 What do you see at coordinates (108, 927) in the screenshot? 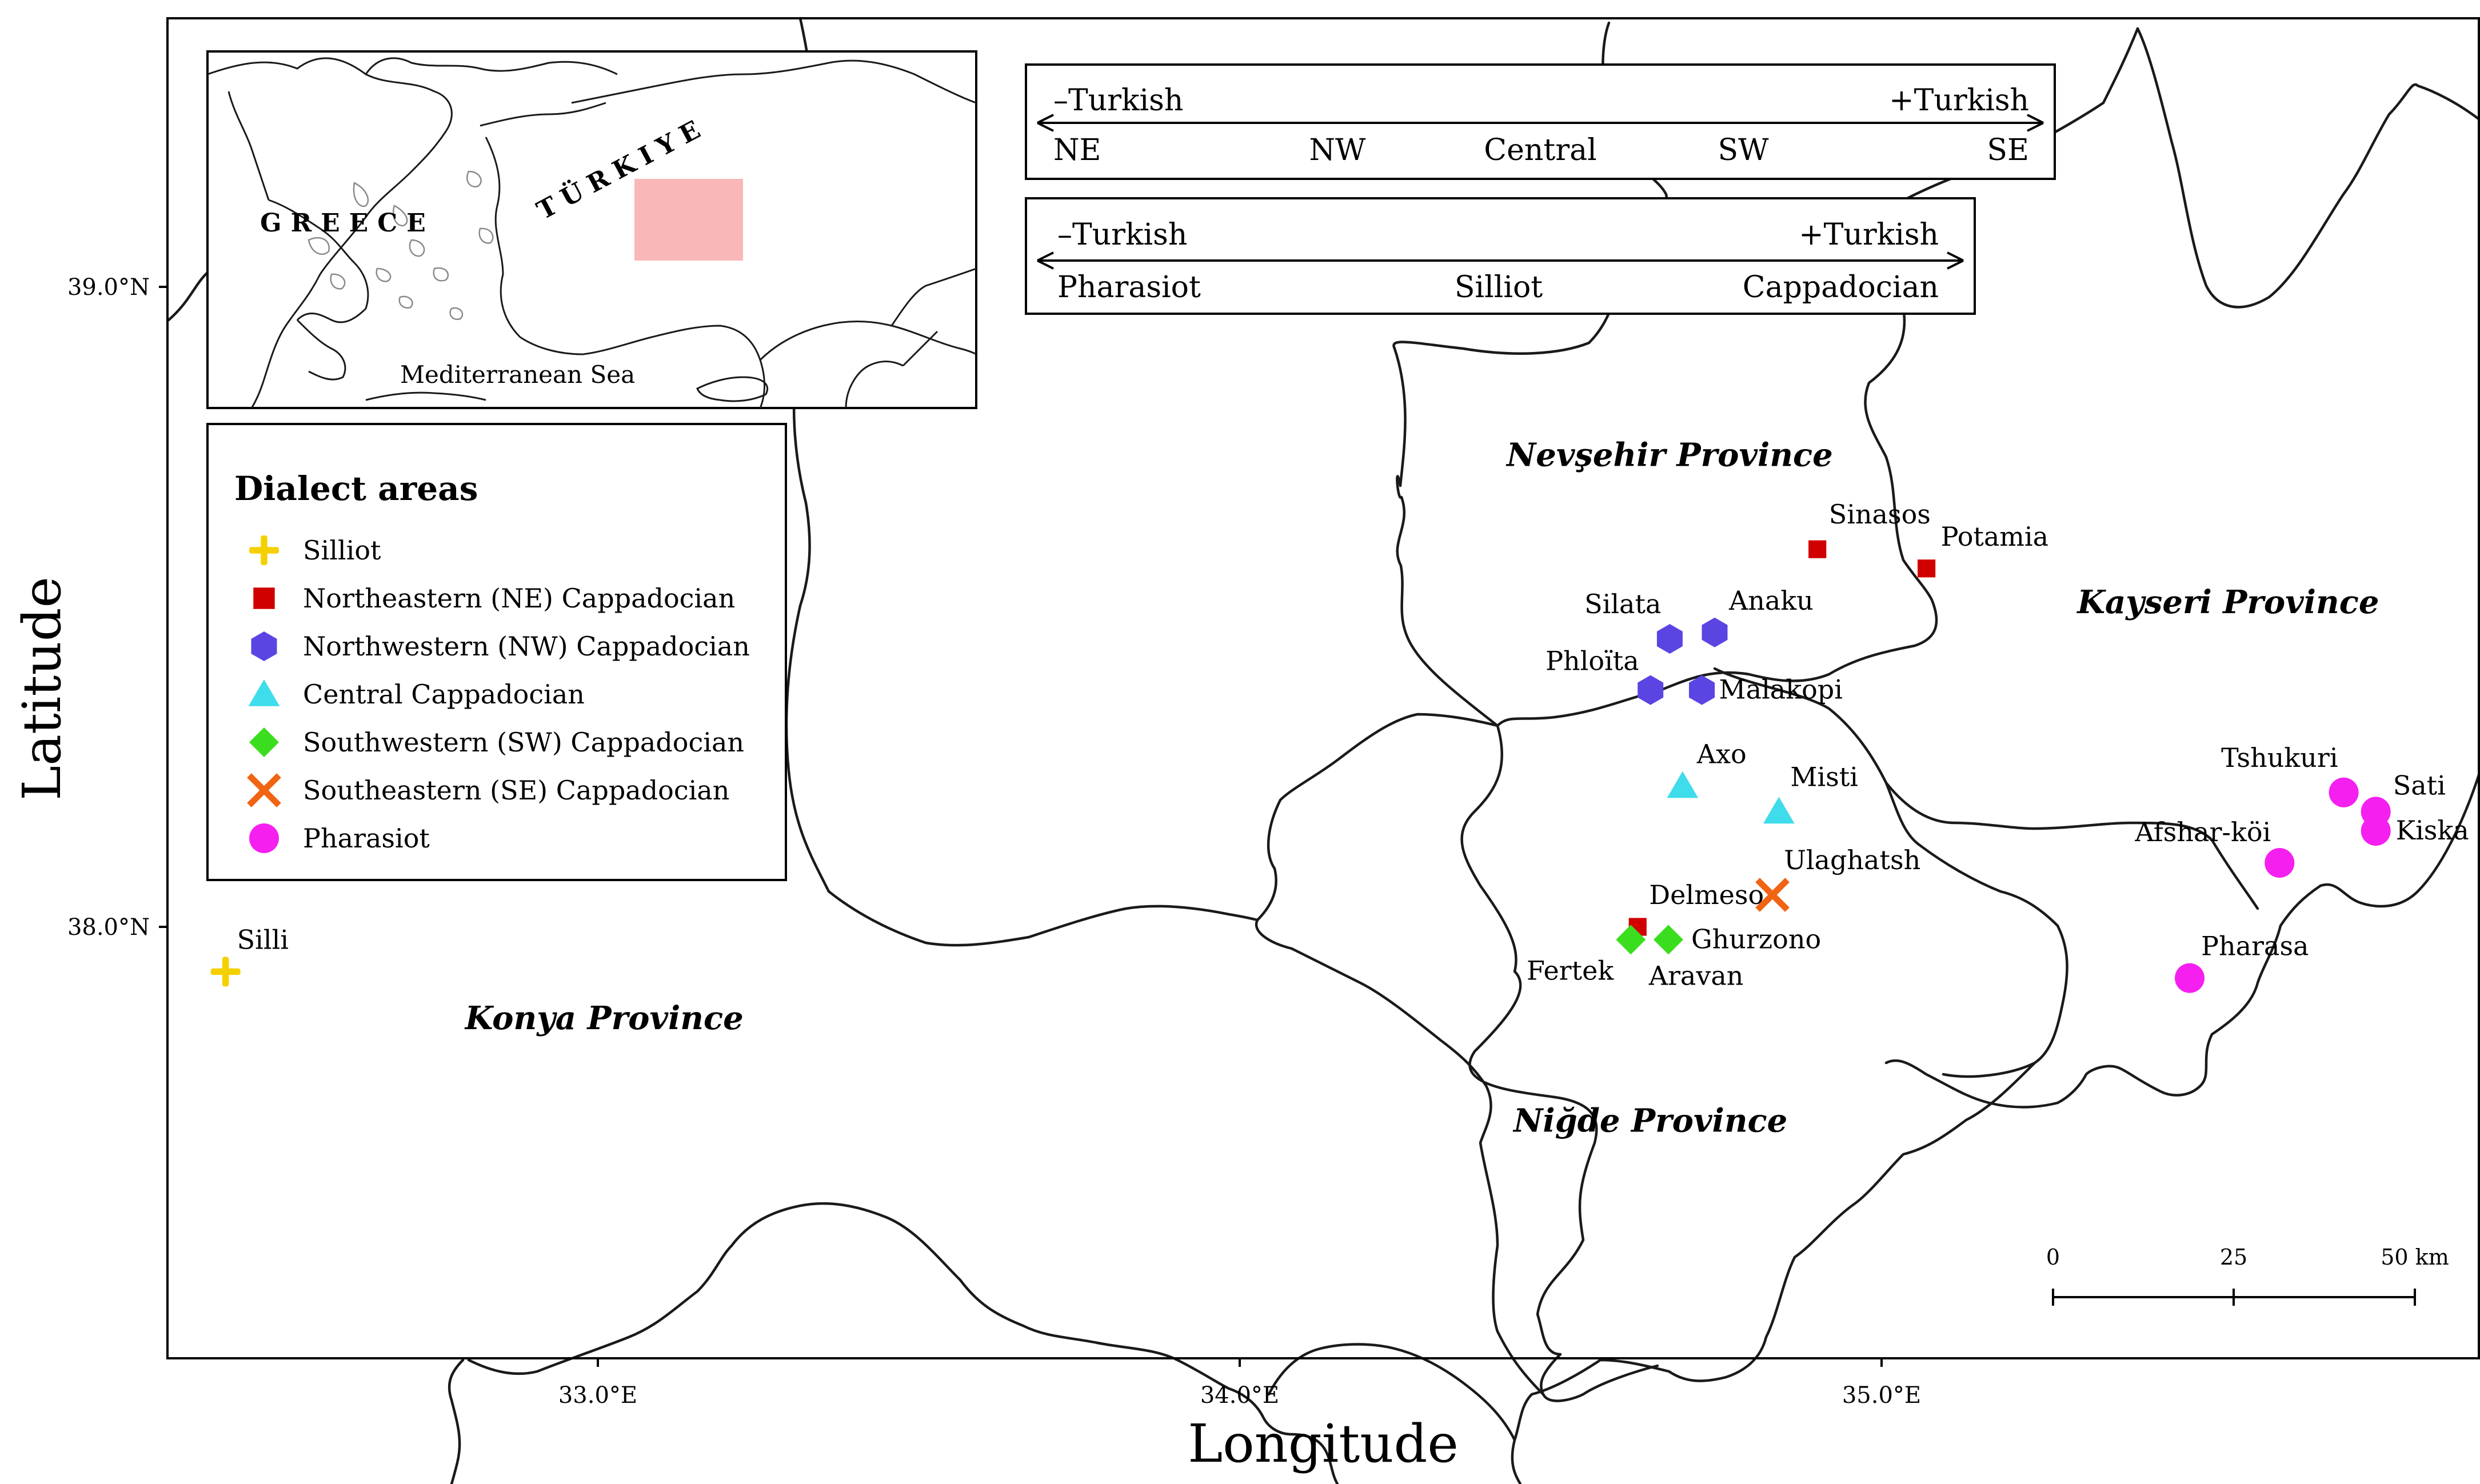
I see `y-tick-label: 38.0°N` at bounding box center [108, 927].